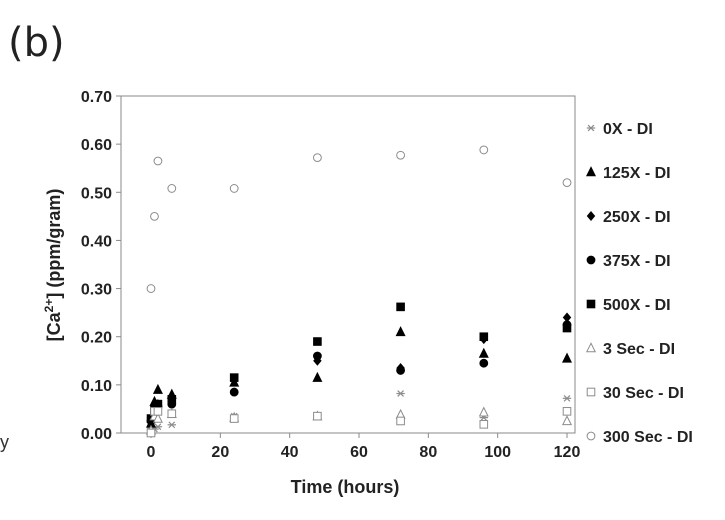 The height and width of the screenshot is (520, 725). What do you see at coordinates (637, 261) in the screenshot?
I see `legend-label: 375X - DI` at bounding box center [637, 261].